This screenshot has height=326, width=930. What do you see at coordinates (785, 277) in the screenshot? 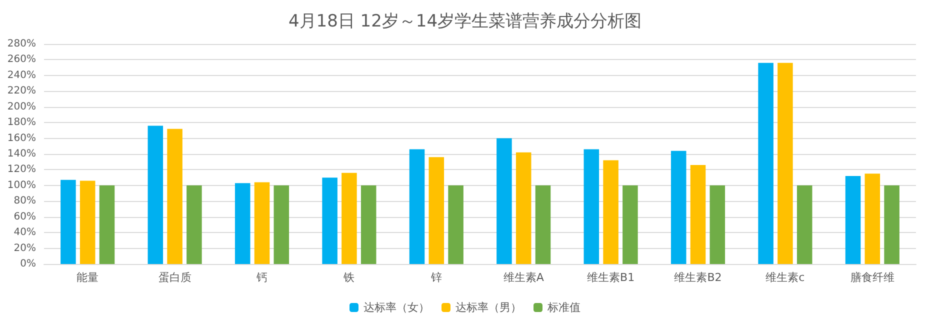
I see `x-tick-label: 维生素c` at bounding box center [785, 277].